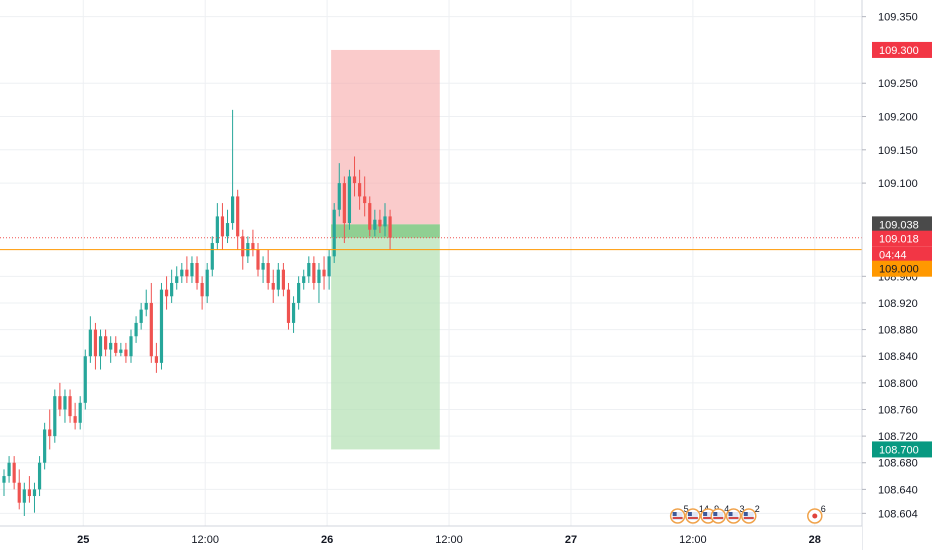  What do you see at coordinates (898, 464) in the screenshot?
I see `price-tick-label: 108.680` at bounding box center [898, 464].